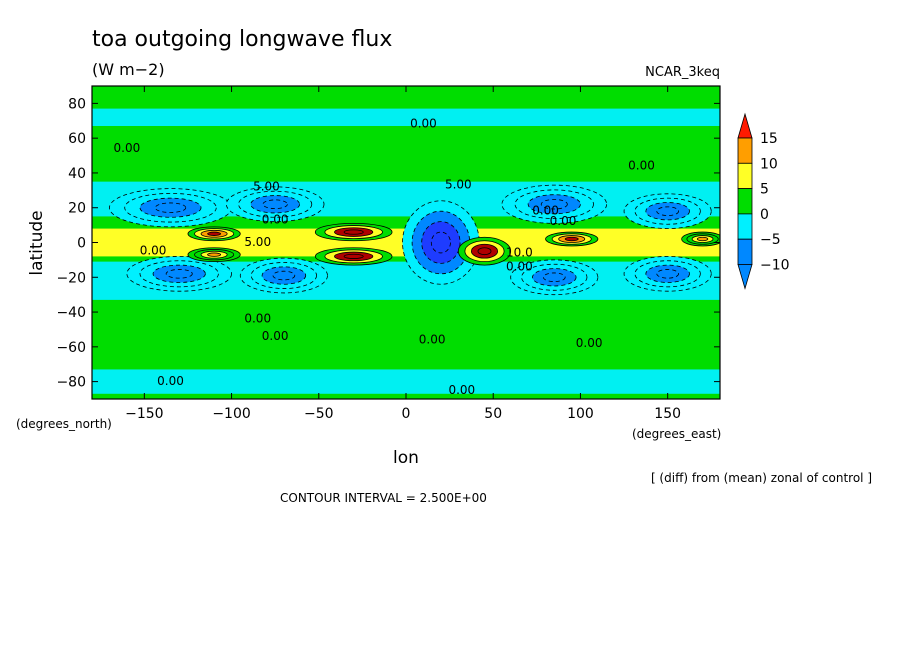 This screenshot has width=904, height=654. I want to click on x-tick-label: 50, so click(493, 414).